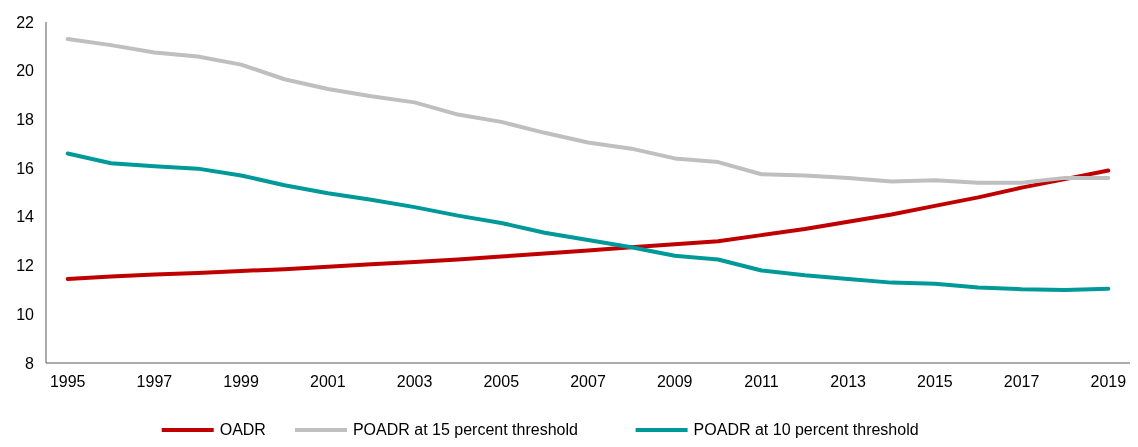 This screenshot has width=1138, height=447. Describe the element at coordinates (501, 381) in the screenshot. I see `x-tick-label: 2005` at that location.